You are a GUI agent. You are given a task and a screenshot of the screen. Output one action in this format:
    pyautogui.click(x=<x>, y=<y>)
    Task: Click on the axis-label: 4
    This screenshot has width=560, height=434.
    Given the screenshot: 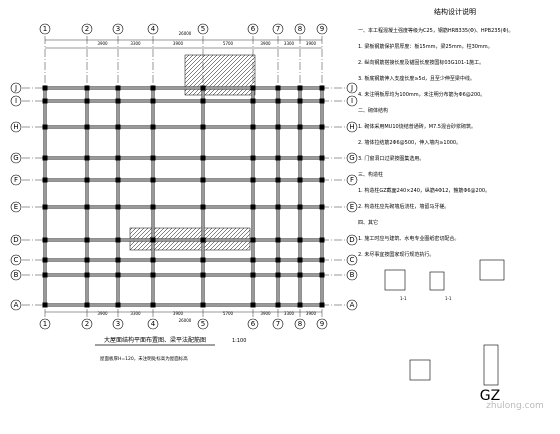 What is the action you would take?
    pyautogui.click(x=153, y=29)
    